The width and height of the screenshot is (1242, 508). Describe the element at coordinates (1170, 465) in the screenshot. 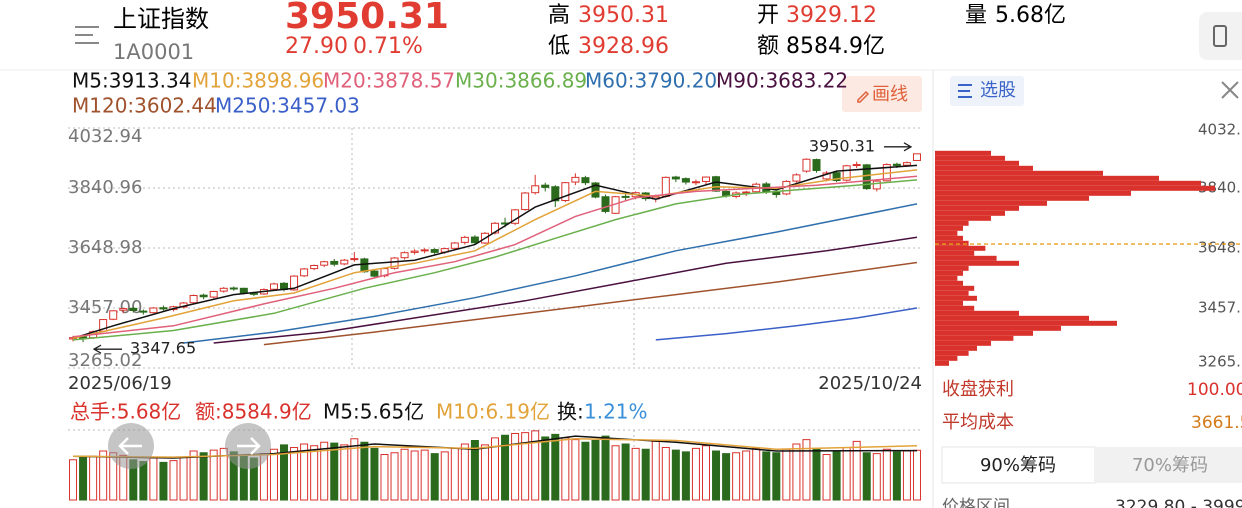

I see `tab: 70%筹码` at that location.